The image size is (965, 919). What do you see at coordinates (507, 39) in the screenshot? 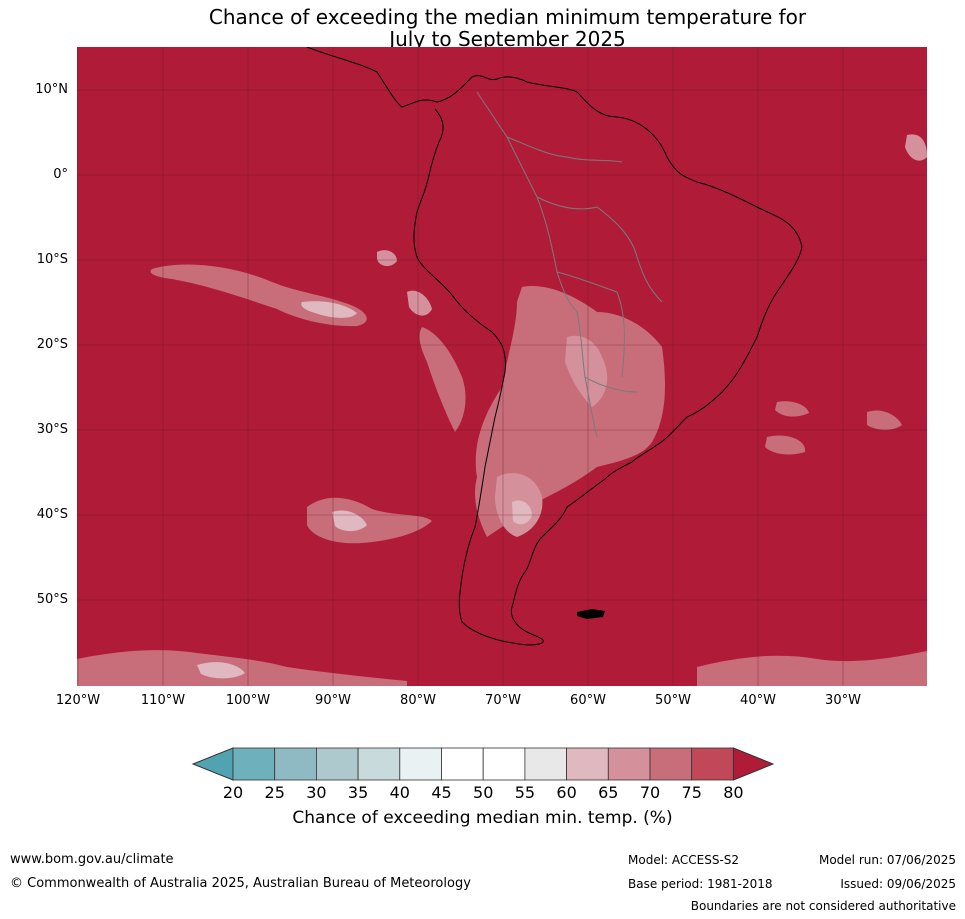
I see `map-title-line-2: July to September 2025` at bounding box center [507, 39].